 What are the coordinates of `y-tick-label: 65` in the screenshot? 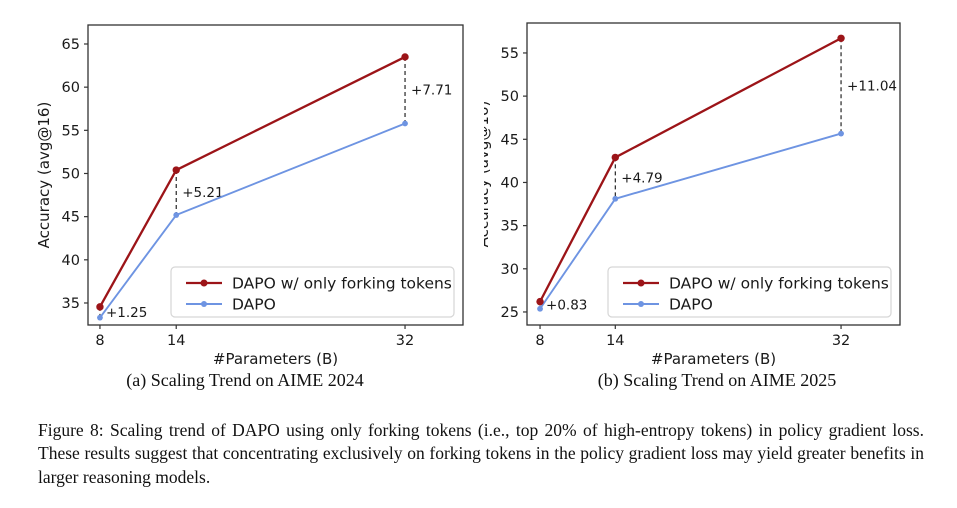 It's located at (71, 45).